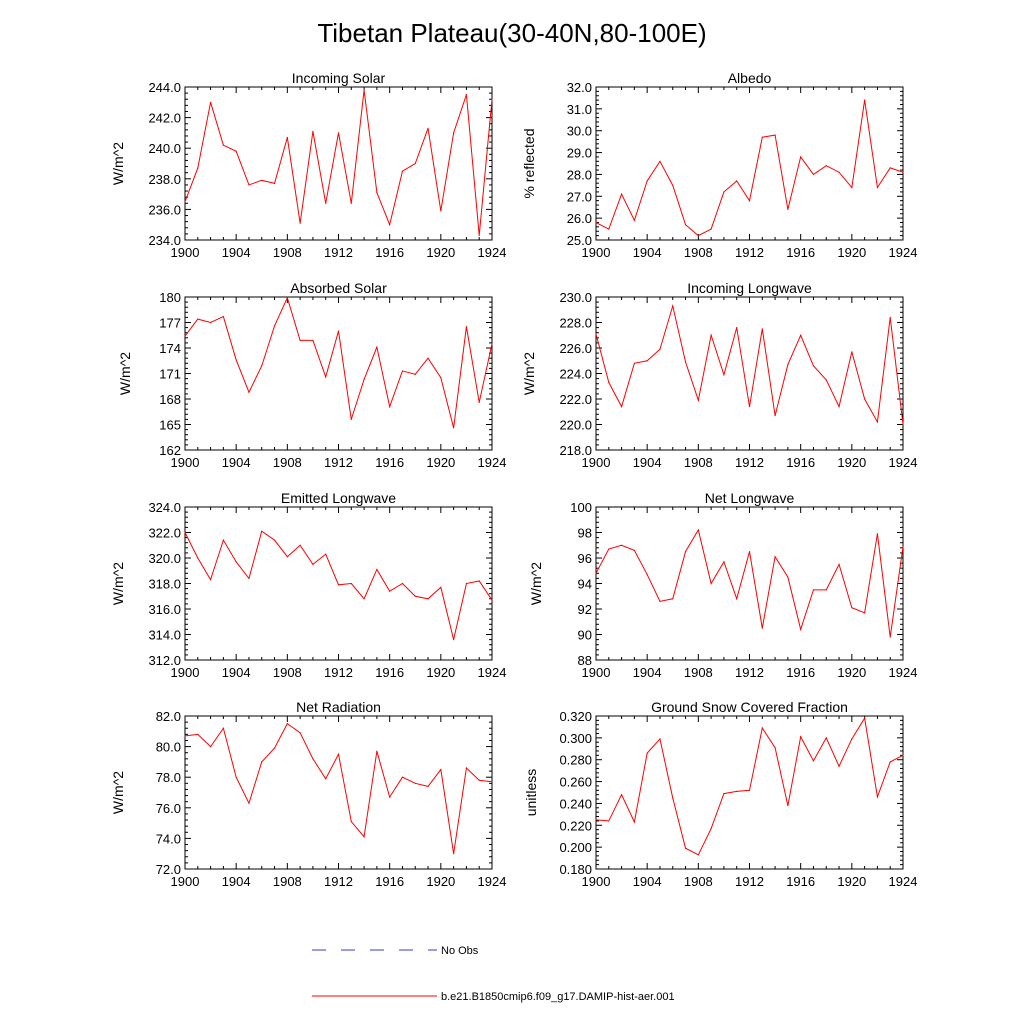  I want to click on panel-title: Emitted Longwave, so click(338, 498).